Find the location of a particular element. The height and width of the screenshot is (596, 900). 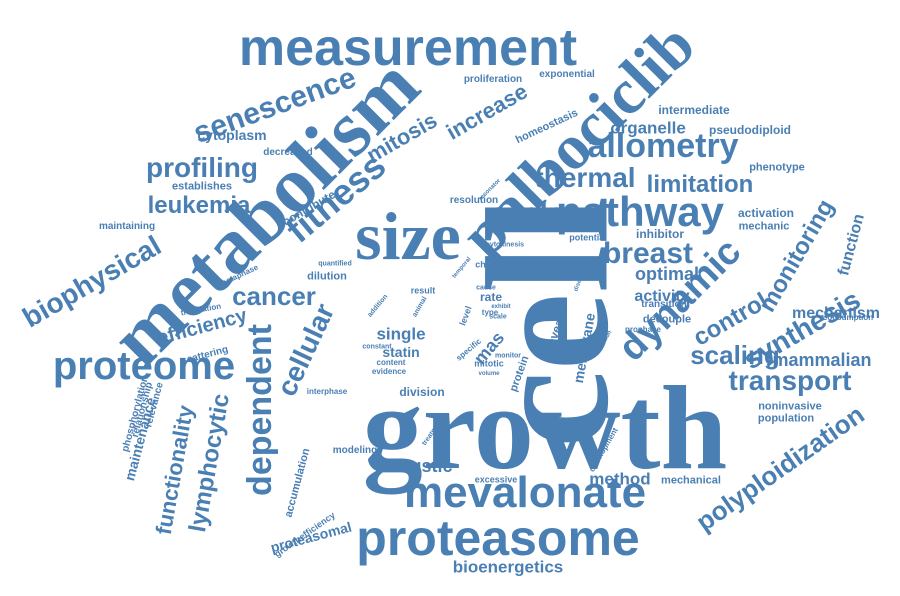

word-potential: potential is located at coordinates (588, 237).